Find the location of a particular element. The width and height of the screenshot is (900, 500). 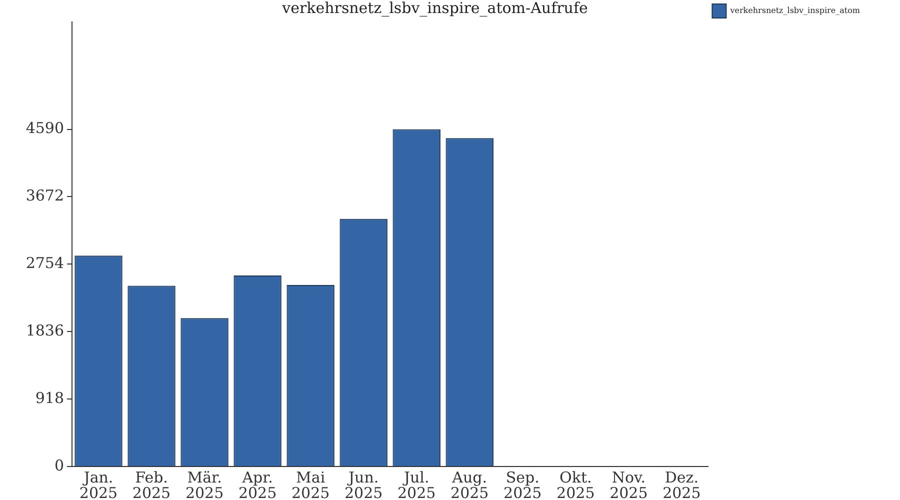

y-tick-label: 1836 is located at coordinates (45, 331).